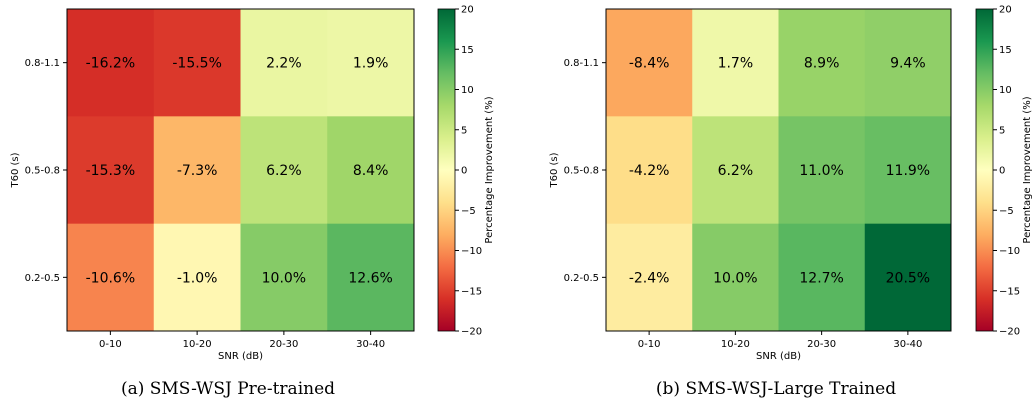  What do you see at coordinates (776, 389) in the screenshot?
I see `figure-caption: (b) SMS-WSJ-Large Trained` at bounding box center [776, 389].